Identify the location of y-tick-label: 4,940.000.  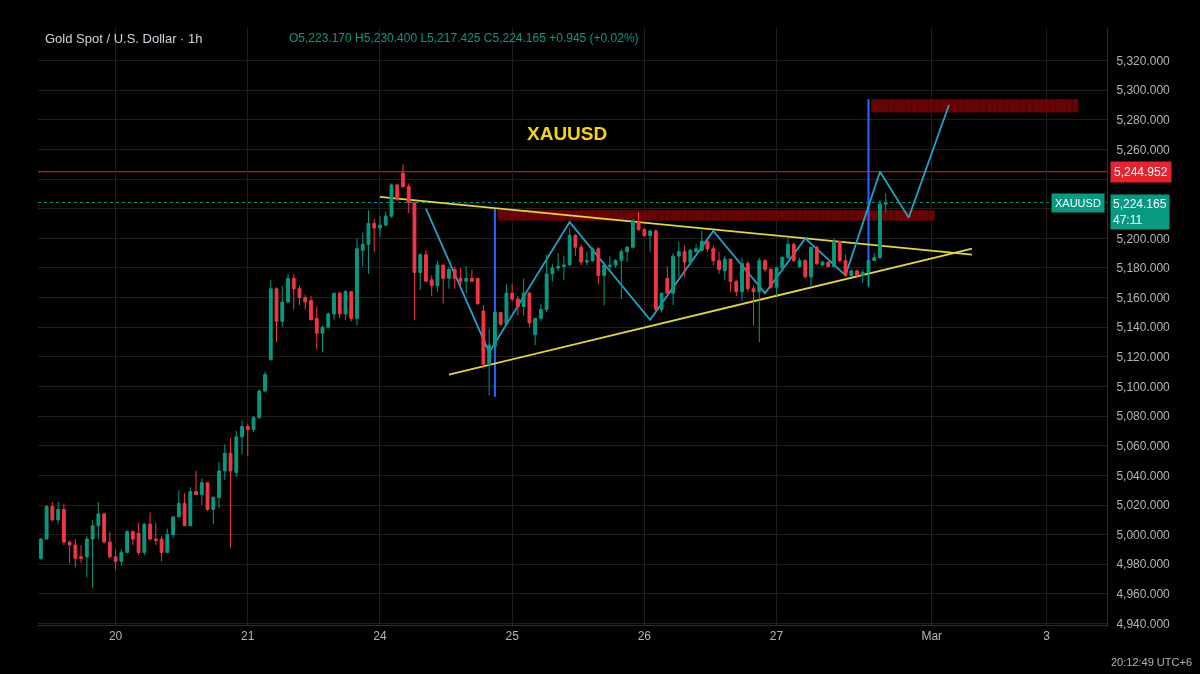
(1143, 623).